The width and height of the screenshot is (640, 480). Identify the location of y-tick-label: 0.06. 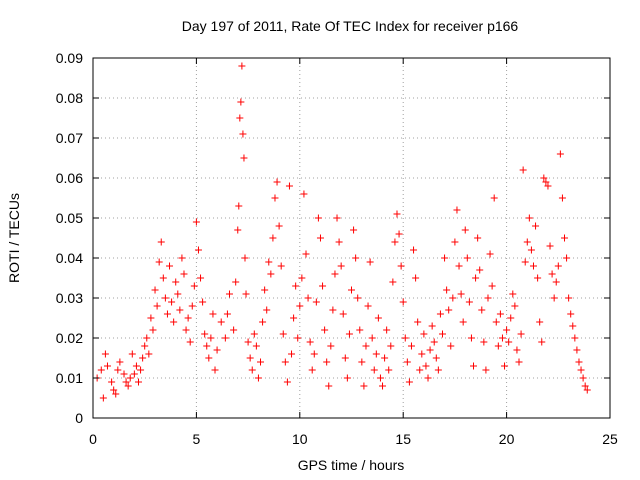
(69, 178).